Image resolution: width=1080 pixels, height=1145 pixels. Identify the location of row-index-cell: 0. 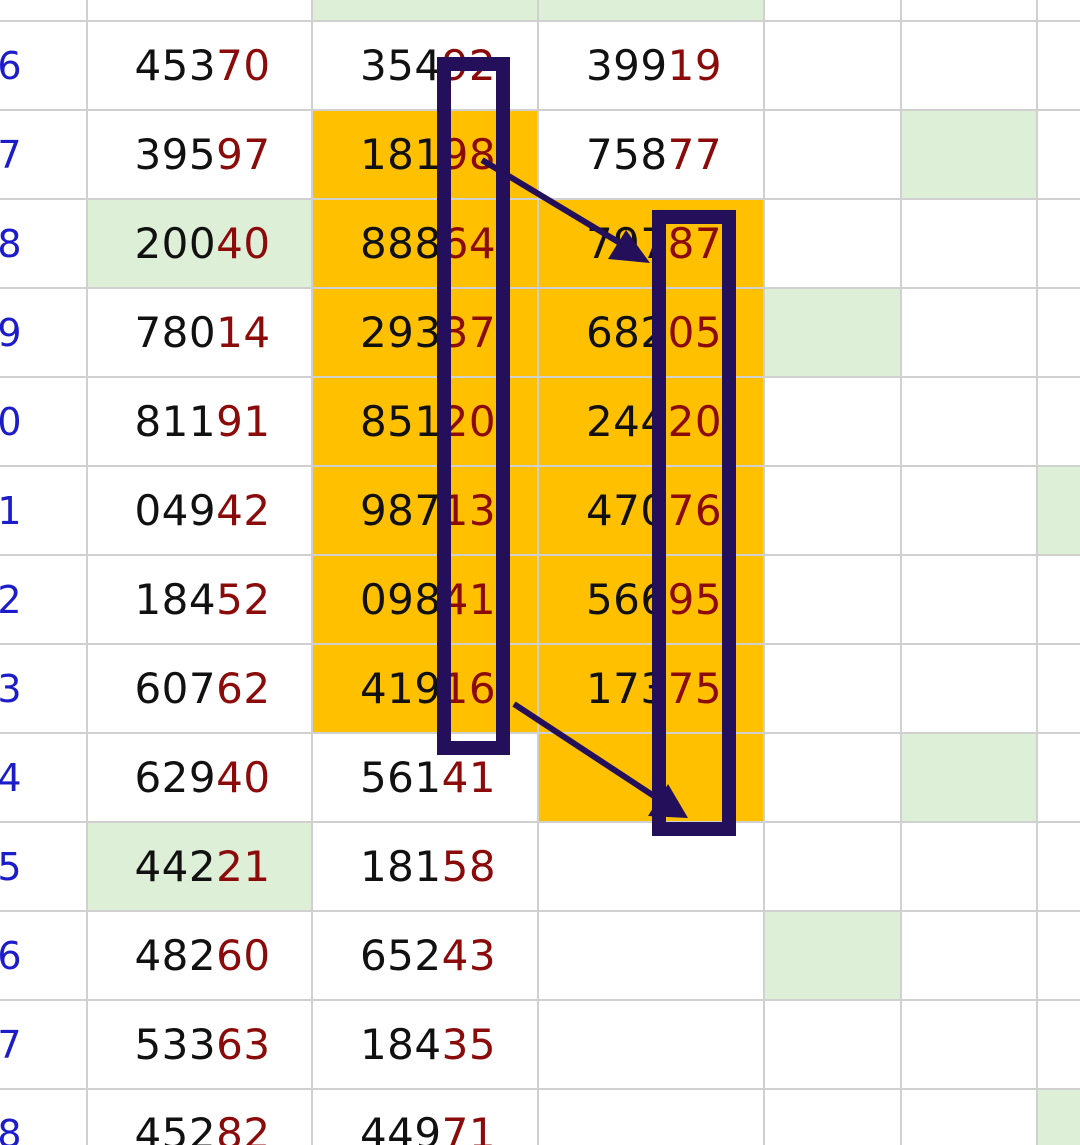
(44, 422).